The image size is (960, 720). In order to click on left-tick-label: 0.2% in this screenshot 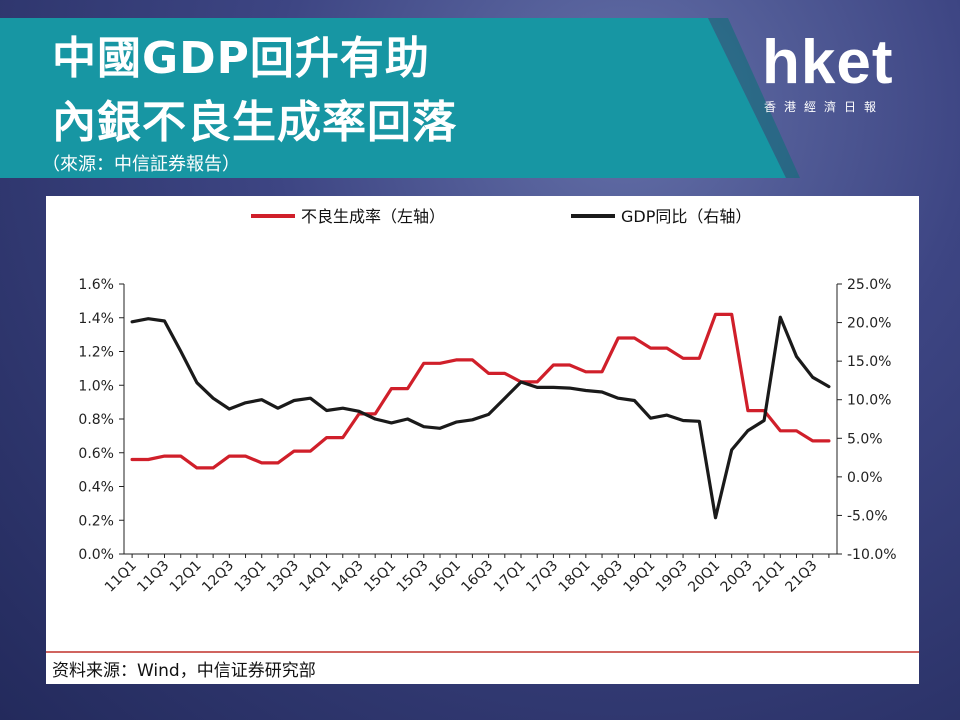, I will do `click(96, 521)`.